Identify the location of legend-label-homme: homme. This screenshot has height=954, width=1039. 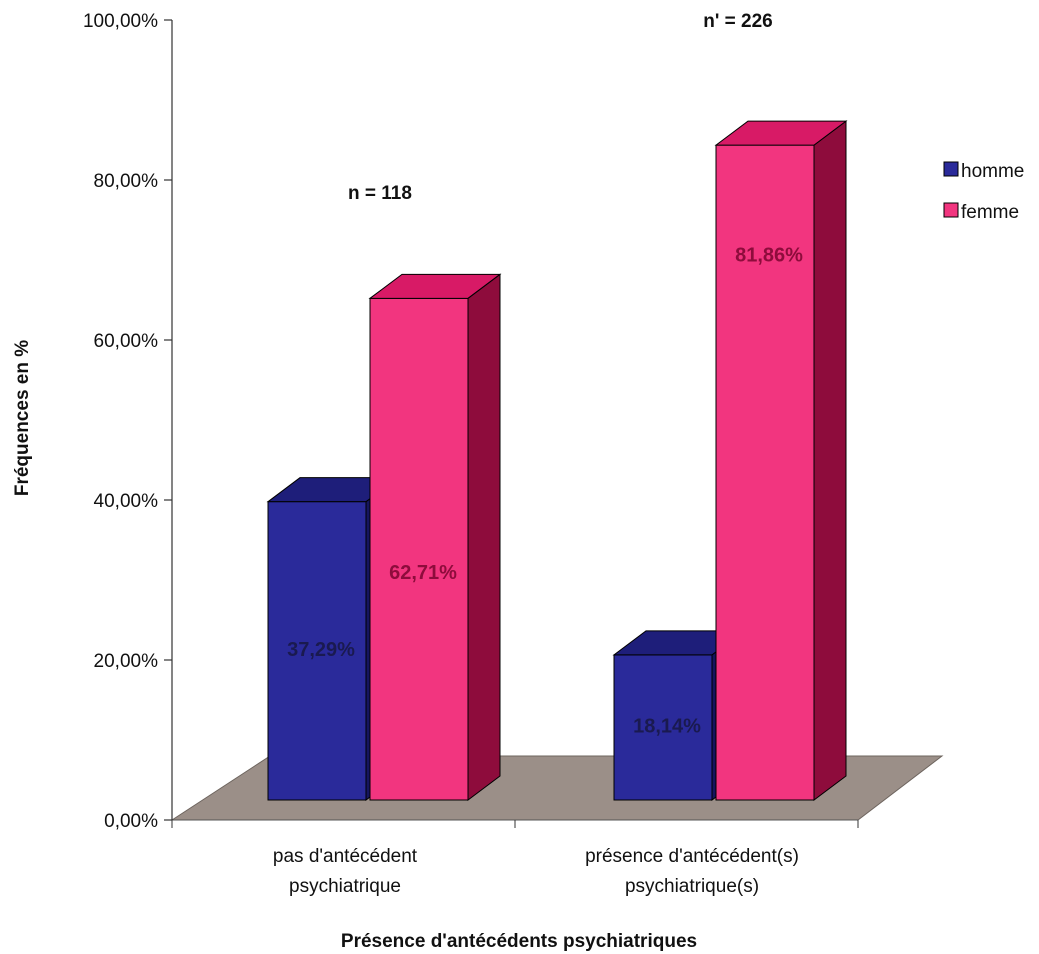
(992, 171).